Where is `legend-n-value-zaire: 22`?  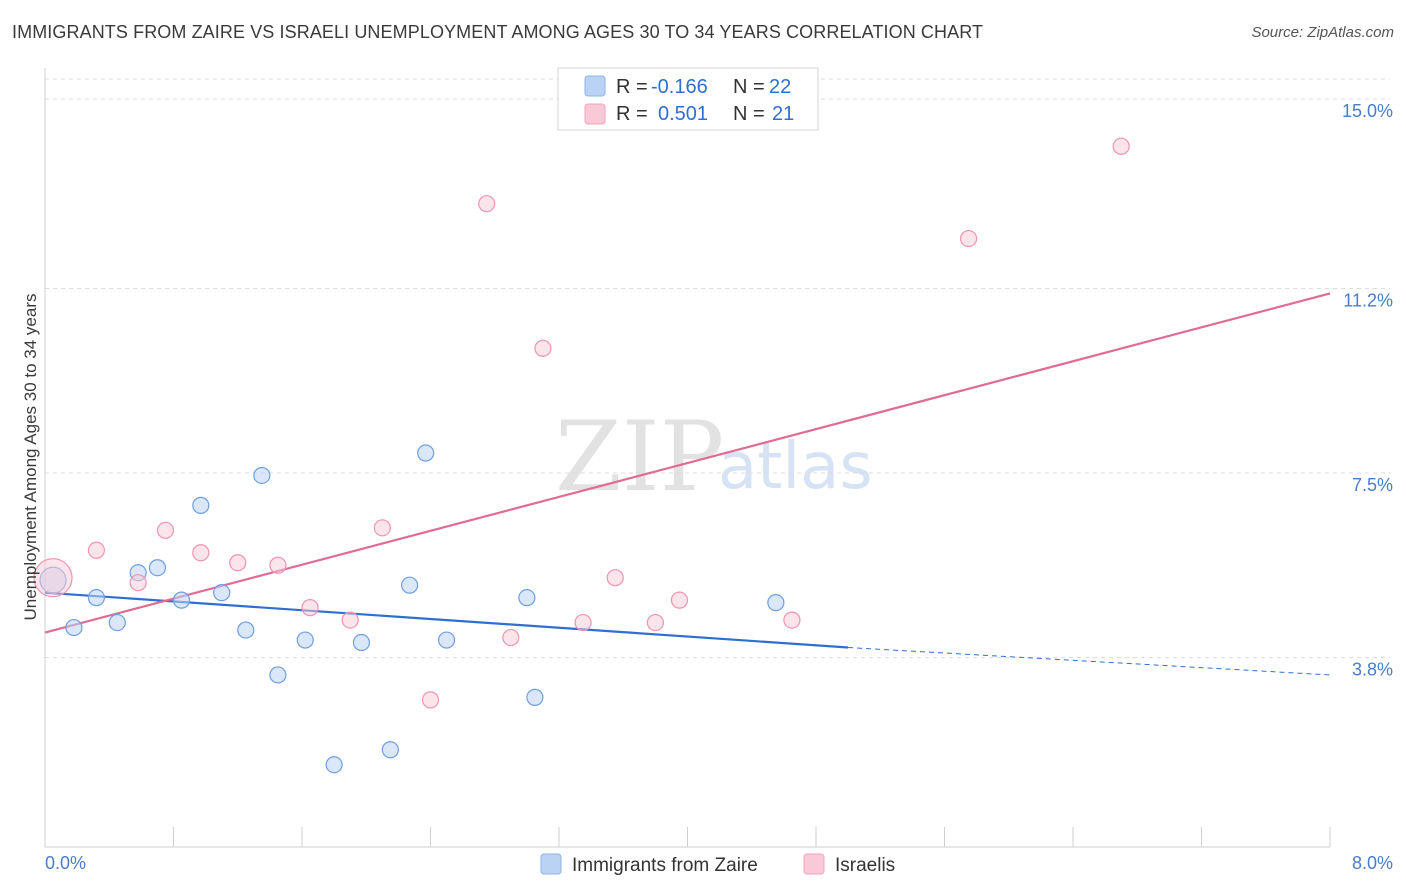 legend-n-value-zaire: 22 is located at coordinates (780, 87).